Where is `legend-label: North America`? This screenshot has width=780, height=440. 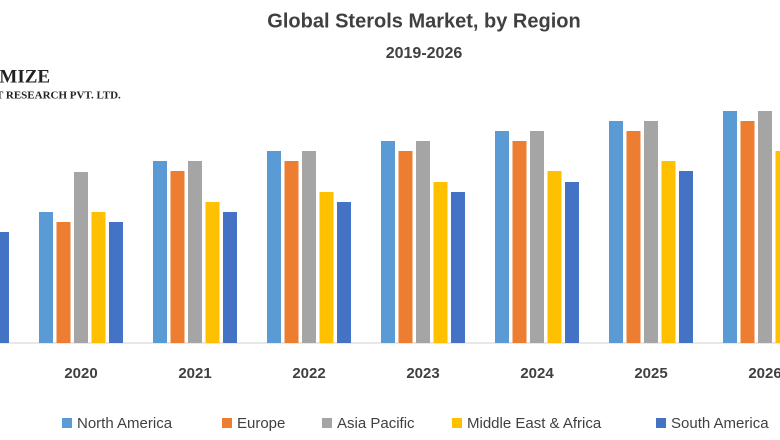 legend-label: North America is located at coordinates (125, 423).